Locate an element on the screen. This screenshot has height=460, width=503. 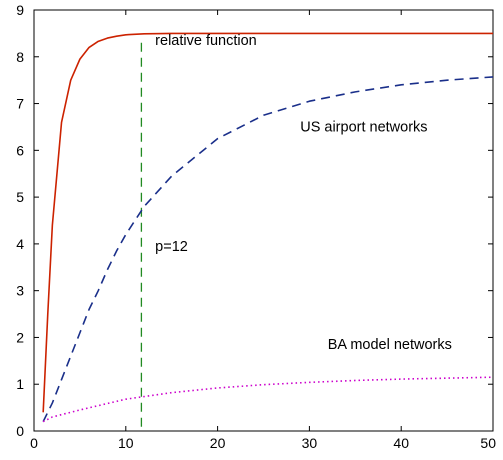
x-tick-label: 50 is located at coordinates (488, 443).